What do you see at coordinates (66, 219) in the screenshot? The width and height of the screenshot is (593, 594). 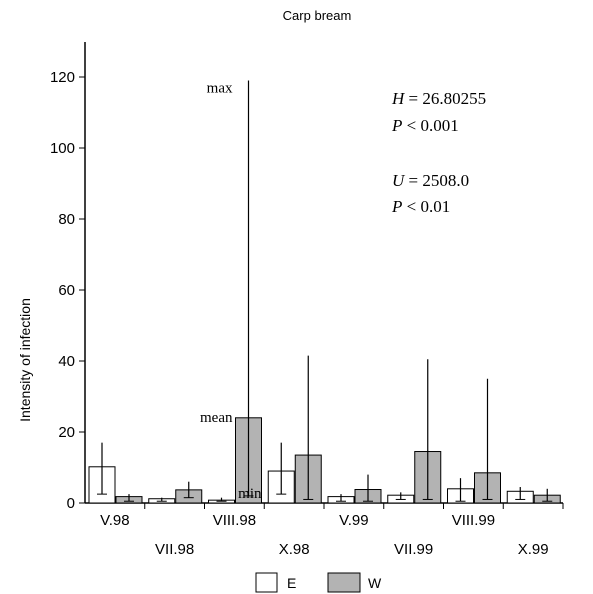 I see `y-tick-label: 80` at bounding box center [66, 219].